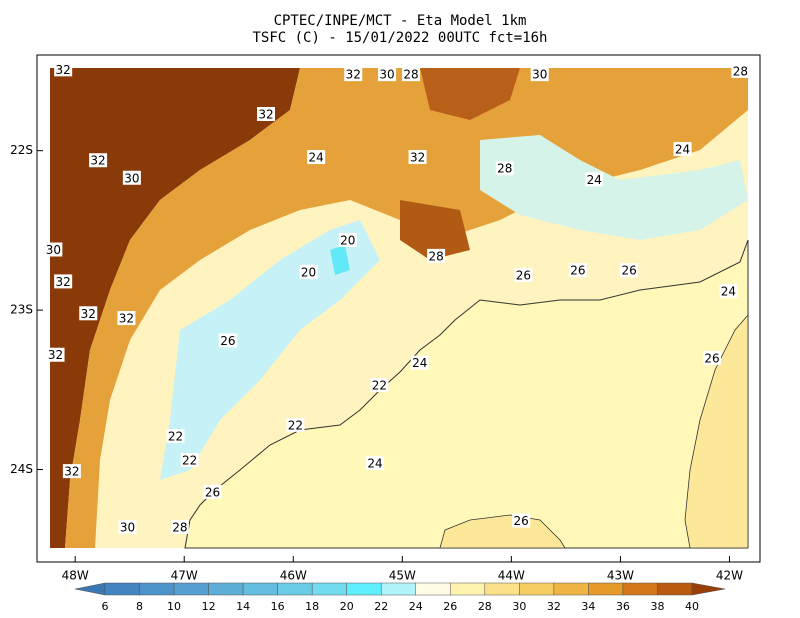 The image size is (800, 618). What do you see at coordinates (692, 606) in the screenshot?
I see `colorbar-label: 40` at bounding box center [692, 606].